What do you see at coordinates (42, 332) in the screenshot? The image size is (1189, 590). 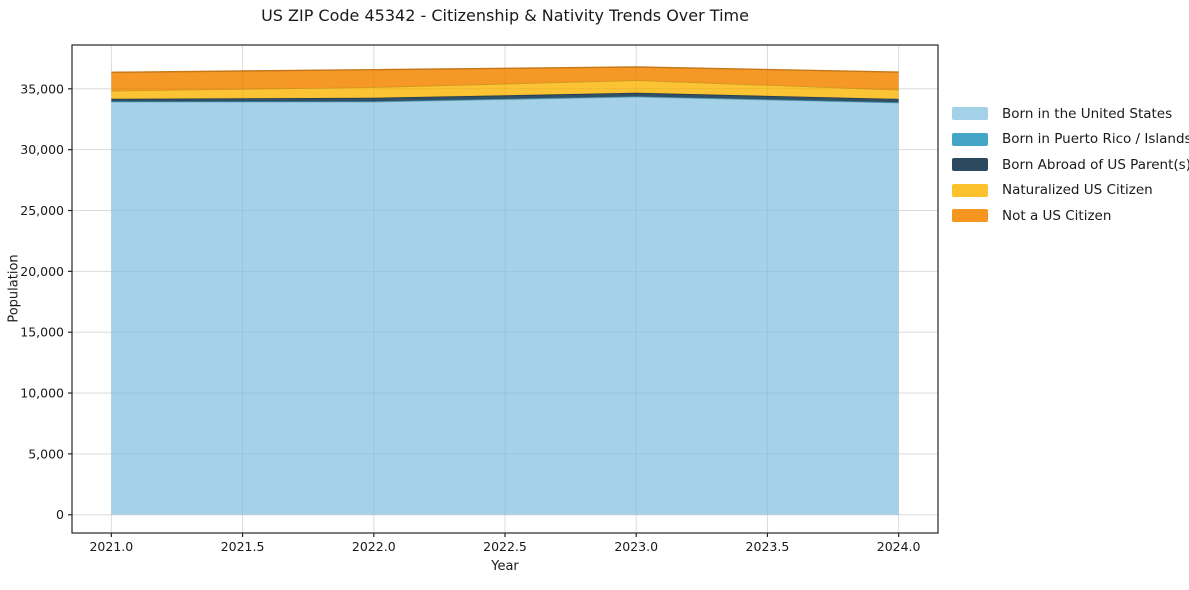 I see `y-tick-label: 15,000` at bounding box center [42, 332].